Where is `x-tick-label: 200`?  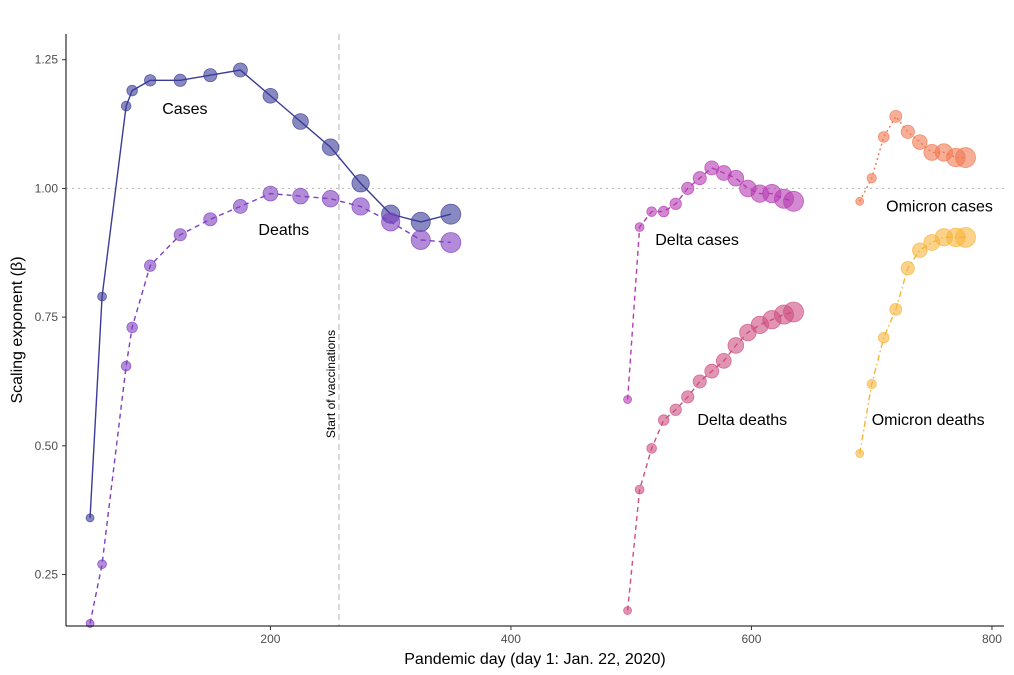
x-tick-label: 200 is located at coordinates (270, 639).